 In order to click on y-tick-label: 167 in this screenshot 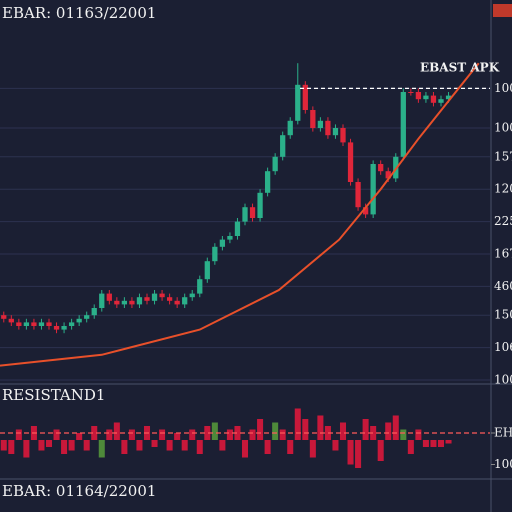, I will do `click(503, 254)`.